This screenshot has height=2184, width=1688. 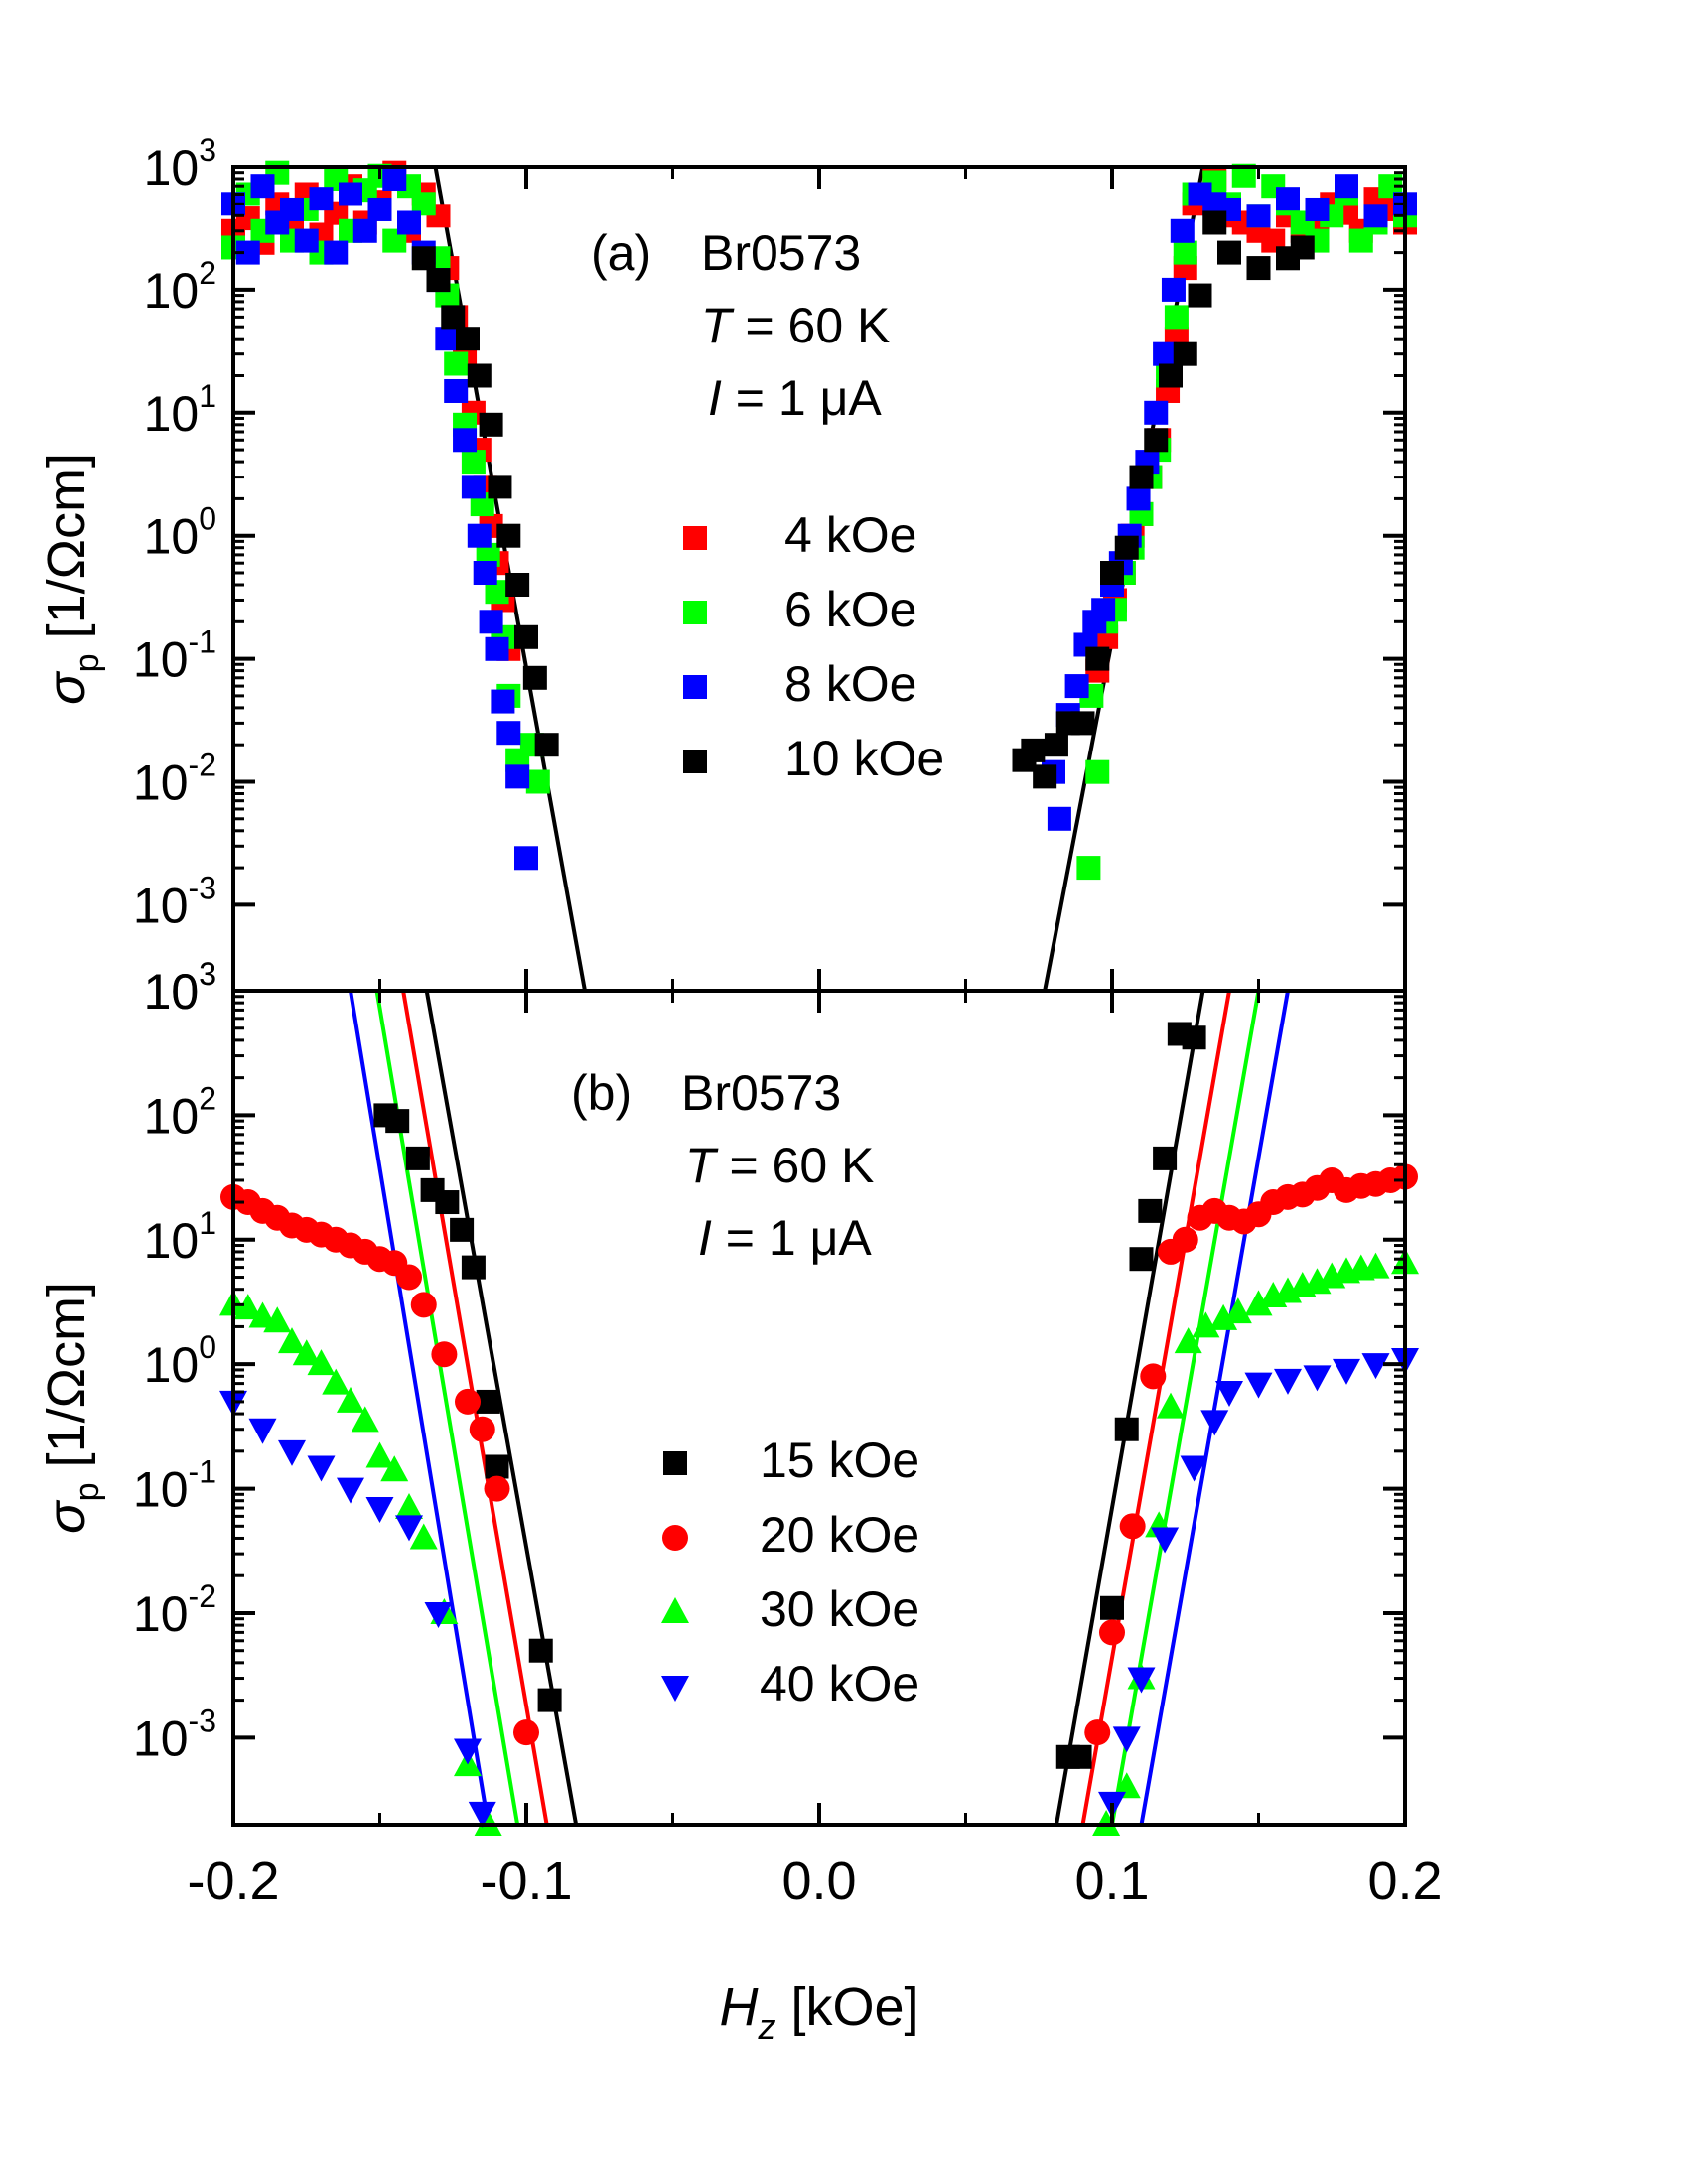 I want to click on ylabel-sigma-b: σ, so click(x=66, y=1516).